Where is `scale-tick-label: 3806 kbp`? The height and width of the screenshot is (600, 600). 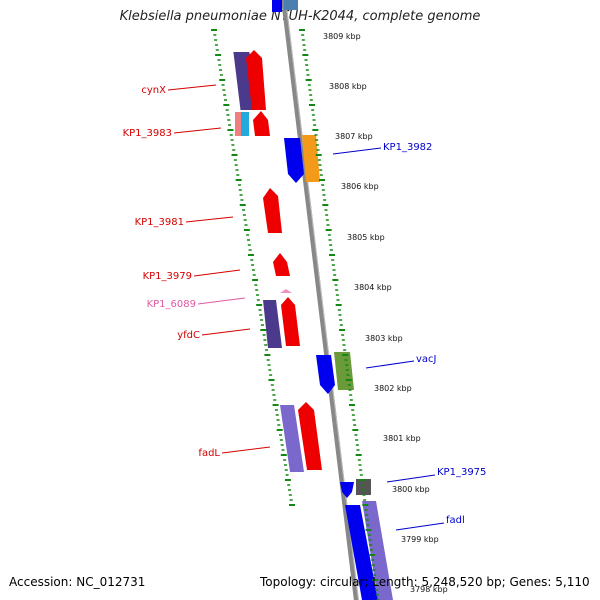
scale-tick-label: 3806 kbp is located at coordinates (360, 186).